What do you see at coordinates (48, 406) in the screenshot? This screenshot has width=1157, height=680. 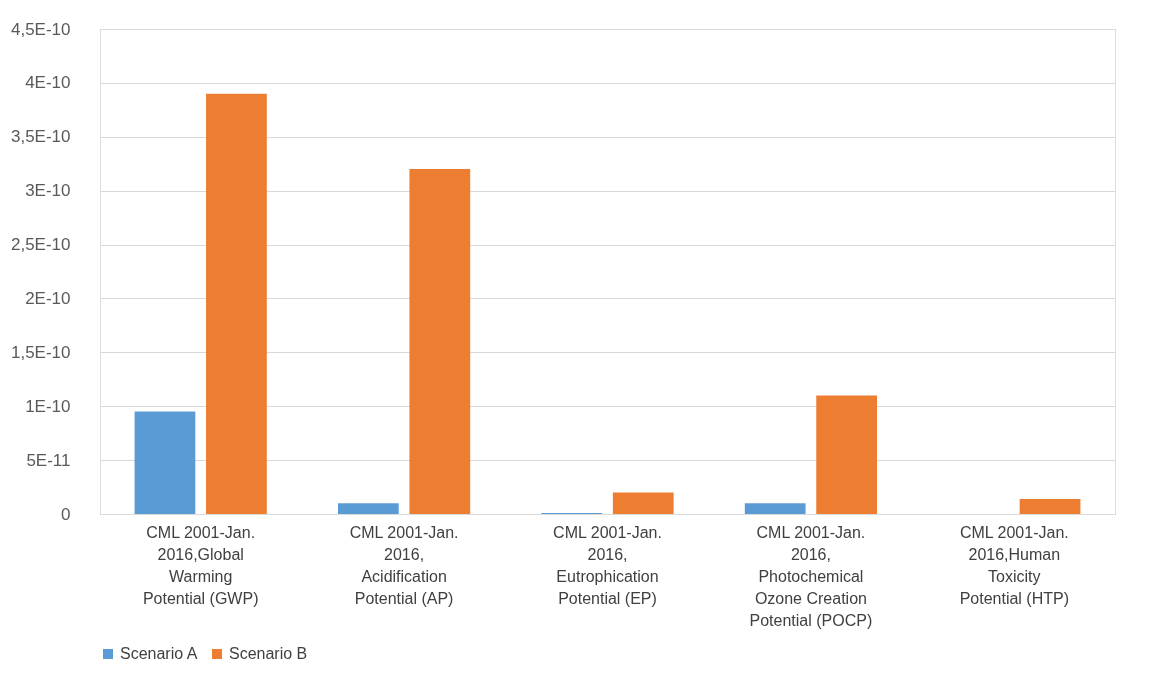 I see `y-tick-label: 1E-10` at bounding box center [48, 406].